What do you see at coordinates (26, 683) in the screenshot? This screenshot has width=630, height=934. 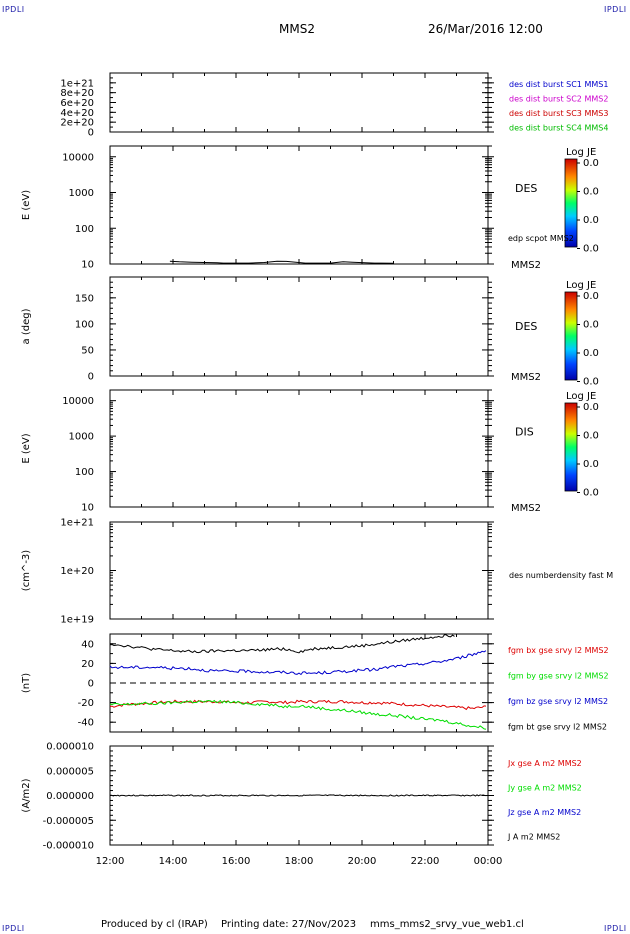 I see `y-axis-label-bfield: (nT)` at bounding box center [26, 683].